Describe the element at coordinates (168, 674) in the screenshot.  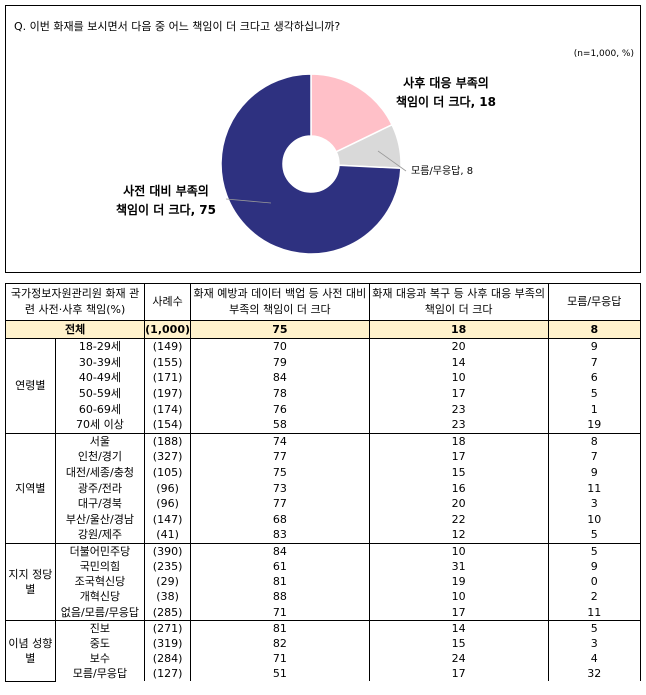
I see `row-n: (127)` at that location.